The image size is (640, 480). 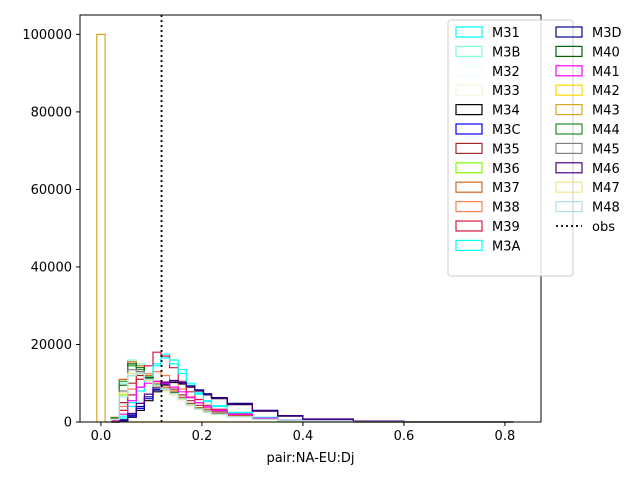 I want to click on legend-label: M31, so click(x=506, y=33).